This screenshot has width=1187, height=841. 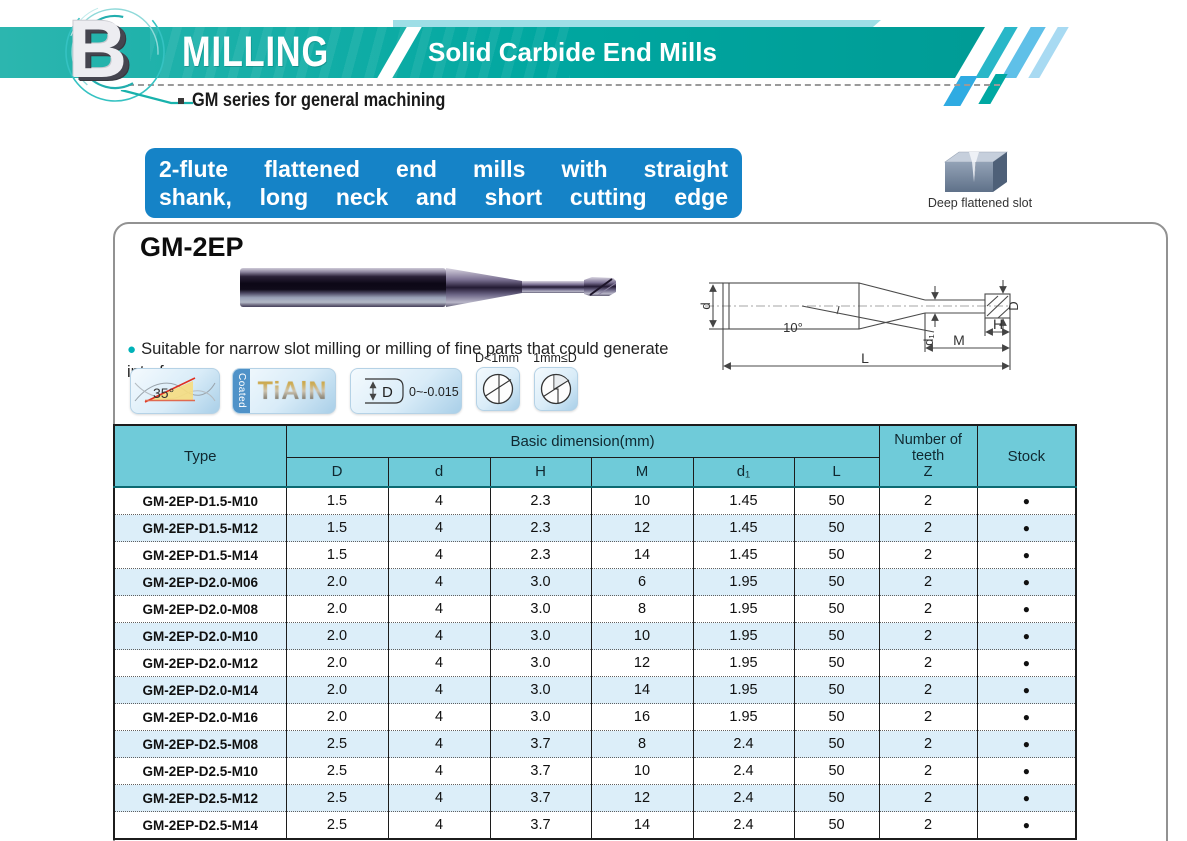 What do you see at coordinates (642, 472) in the screenshot?
I see `col-header-dim: M` at bounding box center [642, 472].